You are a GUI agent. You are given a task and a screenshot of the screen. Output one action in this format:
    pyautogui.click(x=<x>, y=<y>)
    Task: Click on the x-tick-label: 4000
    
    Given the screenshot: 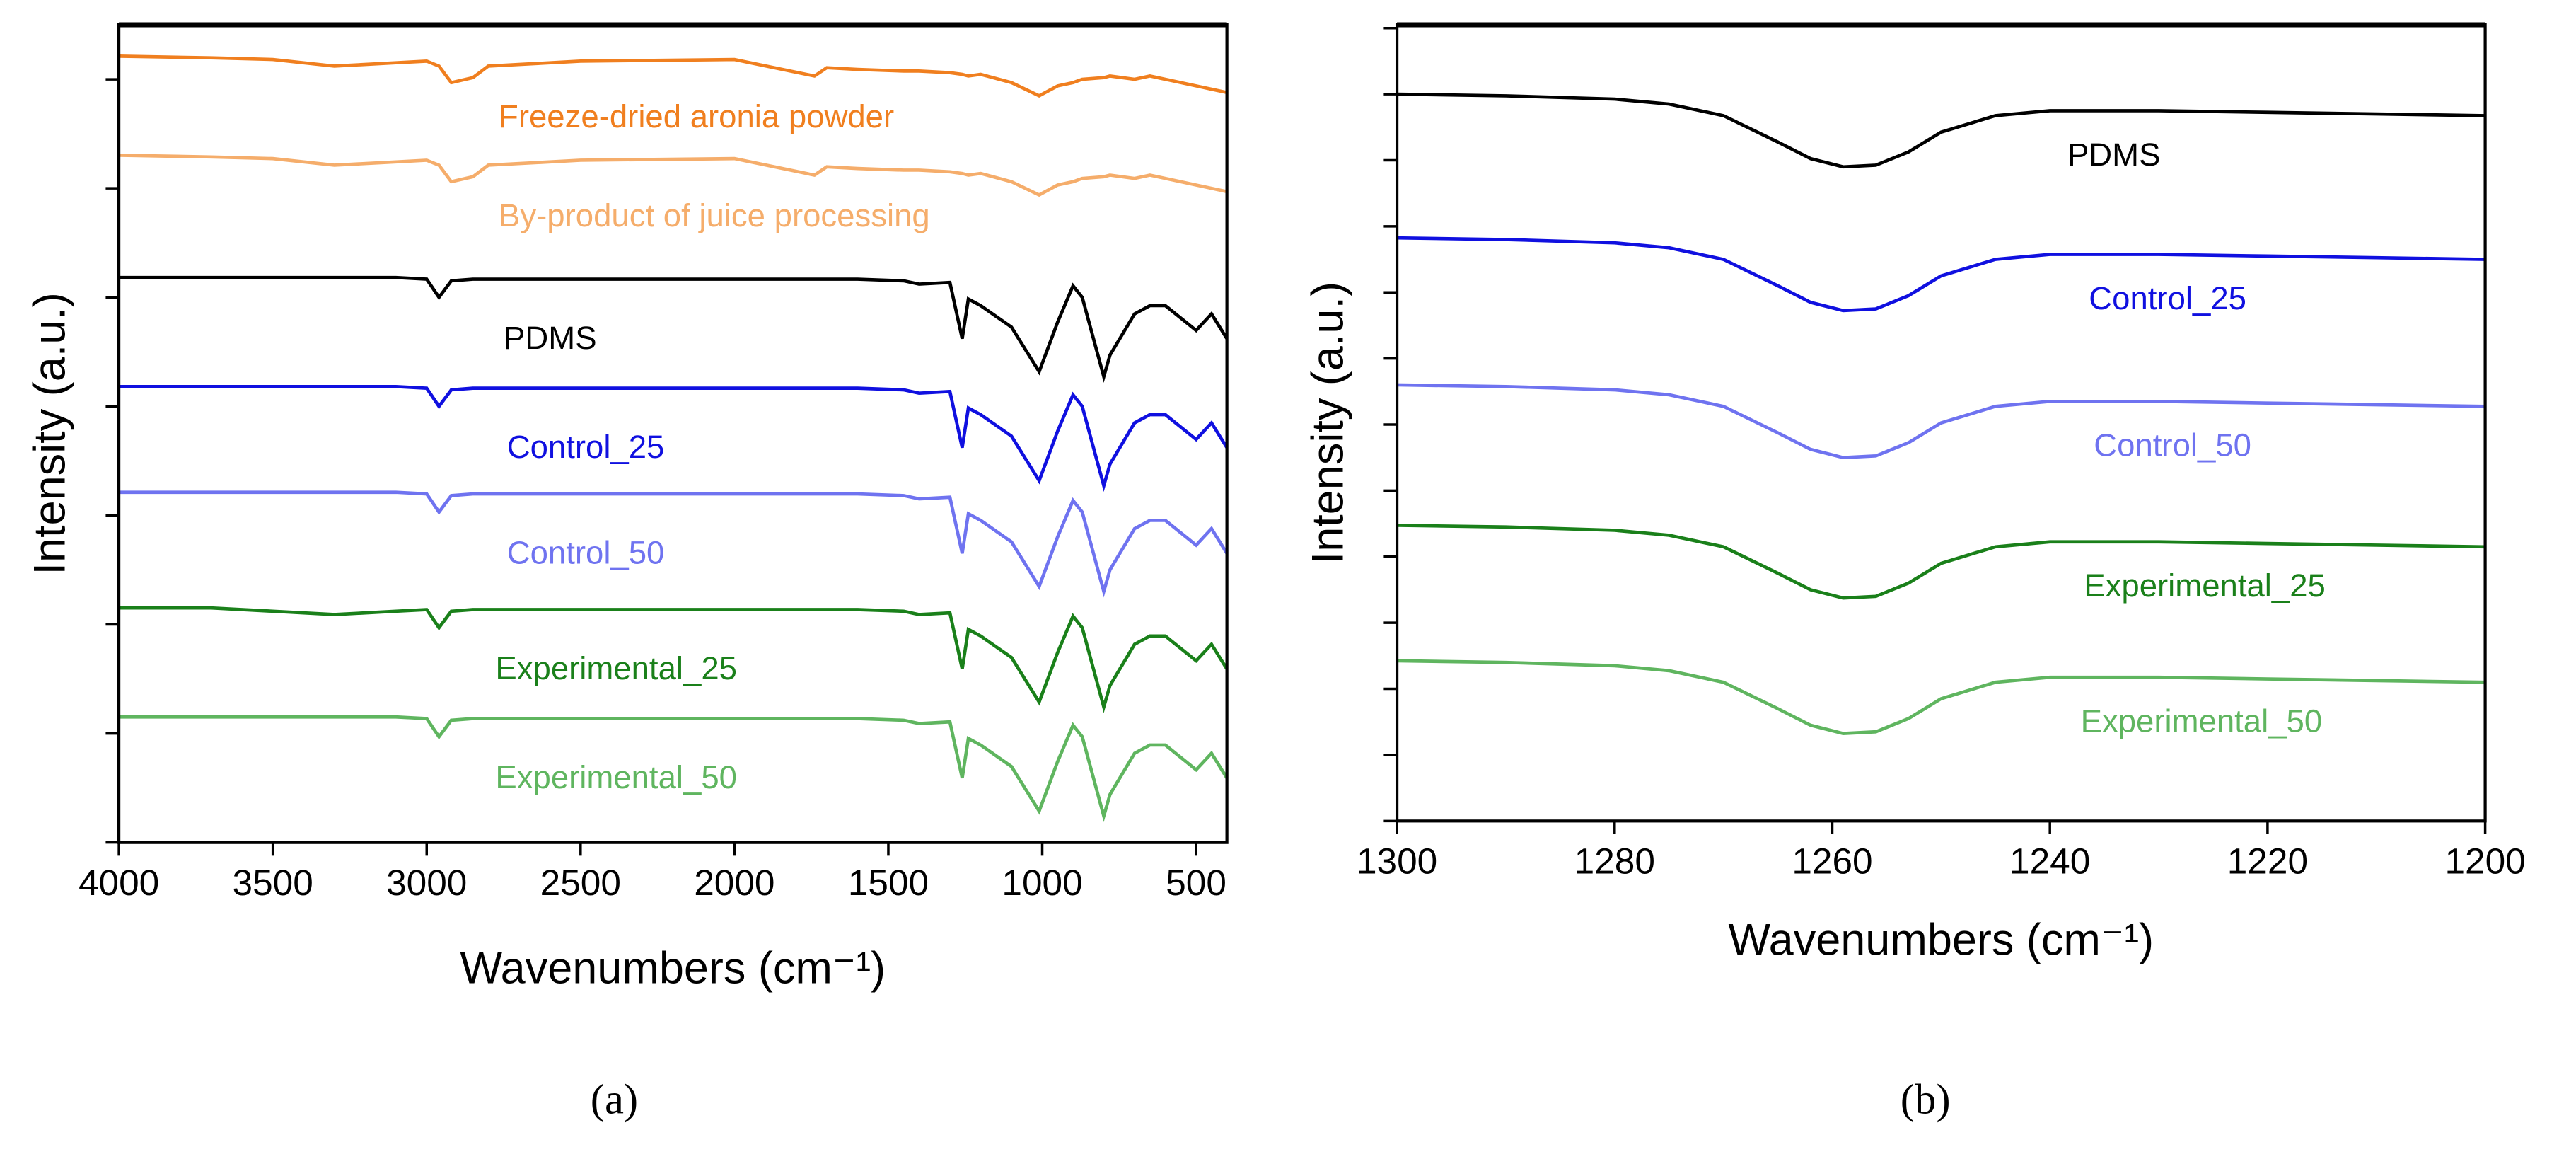 What is the action you would take?
    pyautogui.click(x=119, y=883)
    